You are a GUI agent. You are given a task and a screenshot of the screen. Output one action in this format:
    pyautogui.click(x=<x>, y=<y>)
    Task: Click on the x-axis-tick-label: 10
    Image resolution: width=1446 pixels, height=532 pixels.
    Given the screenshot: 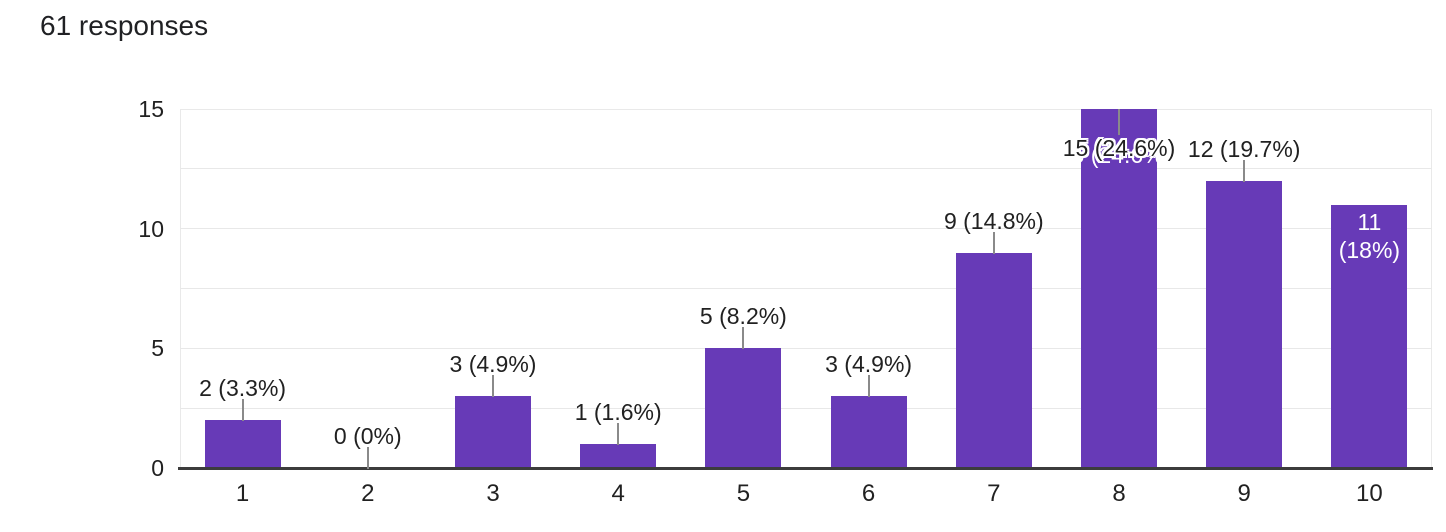 What is the action you would take?
    pyautogui.click(x=1369, y=493)
    